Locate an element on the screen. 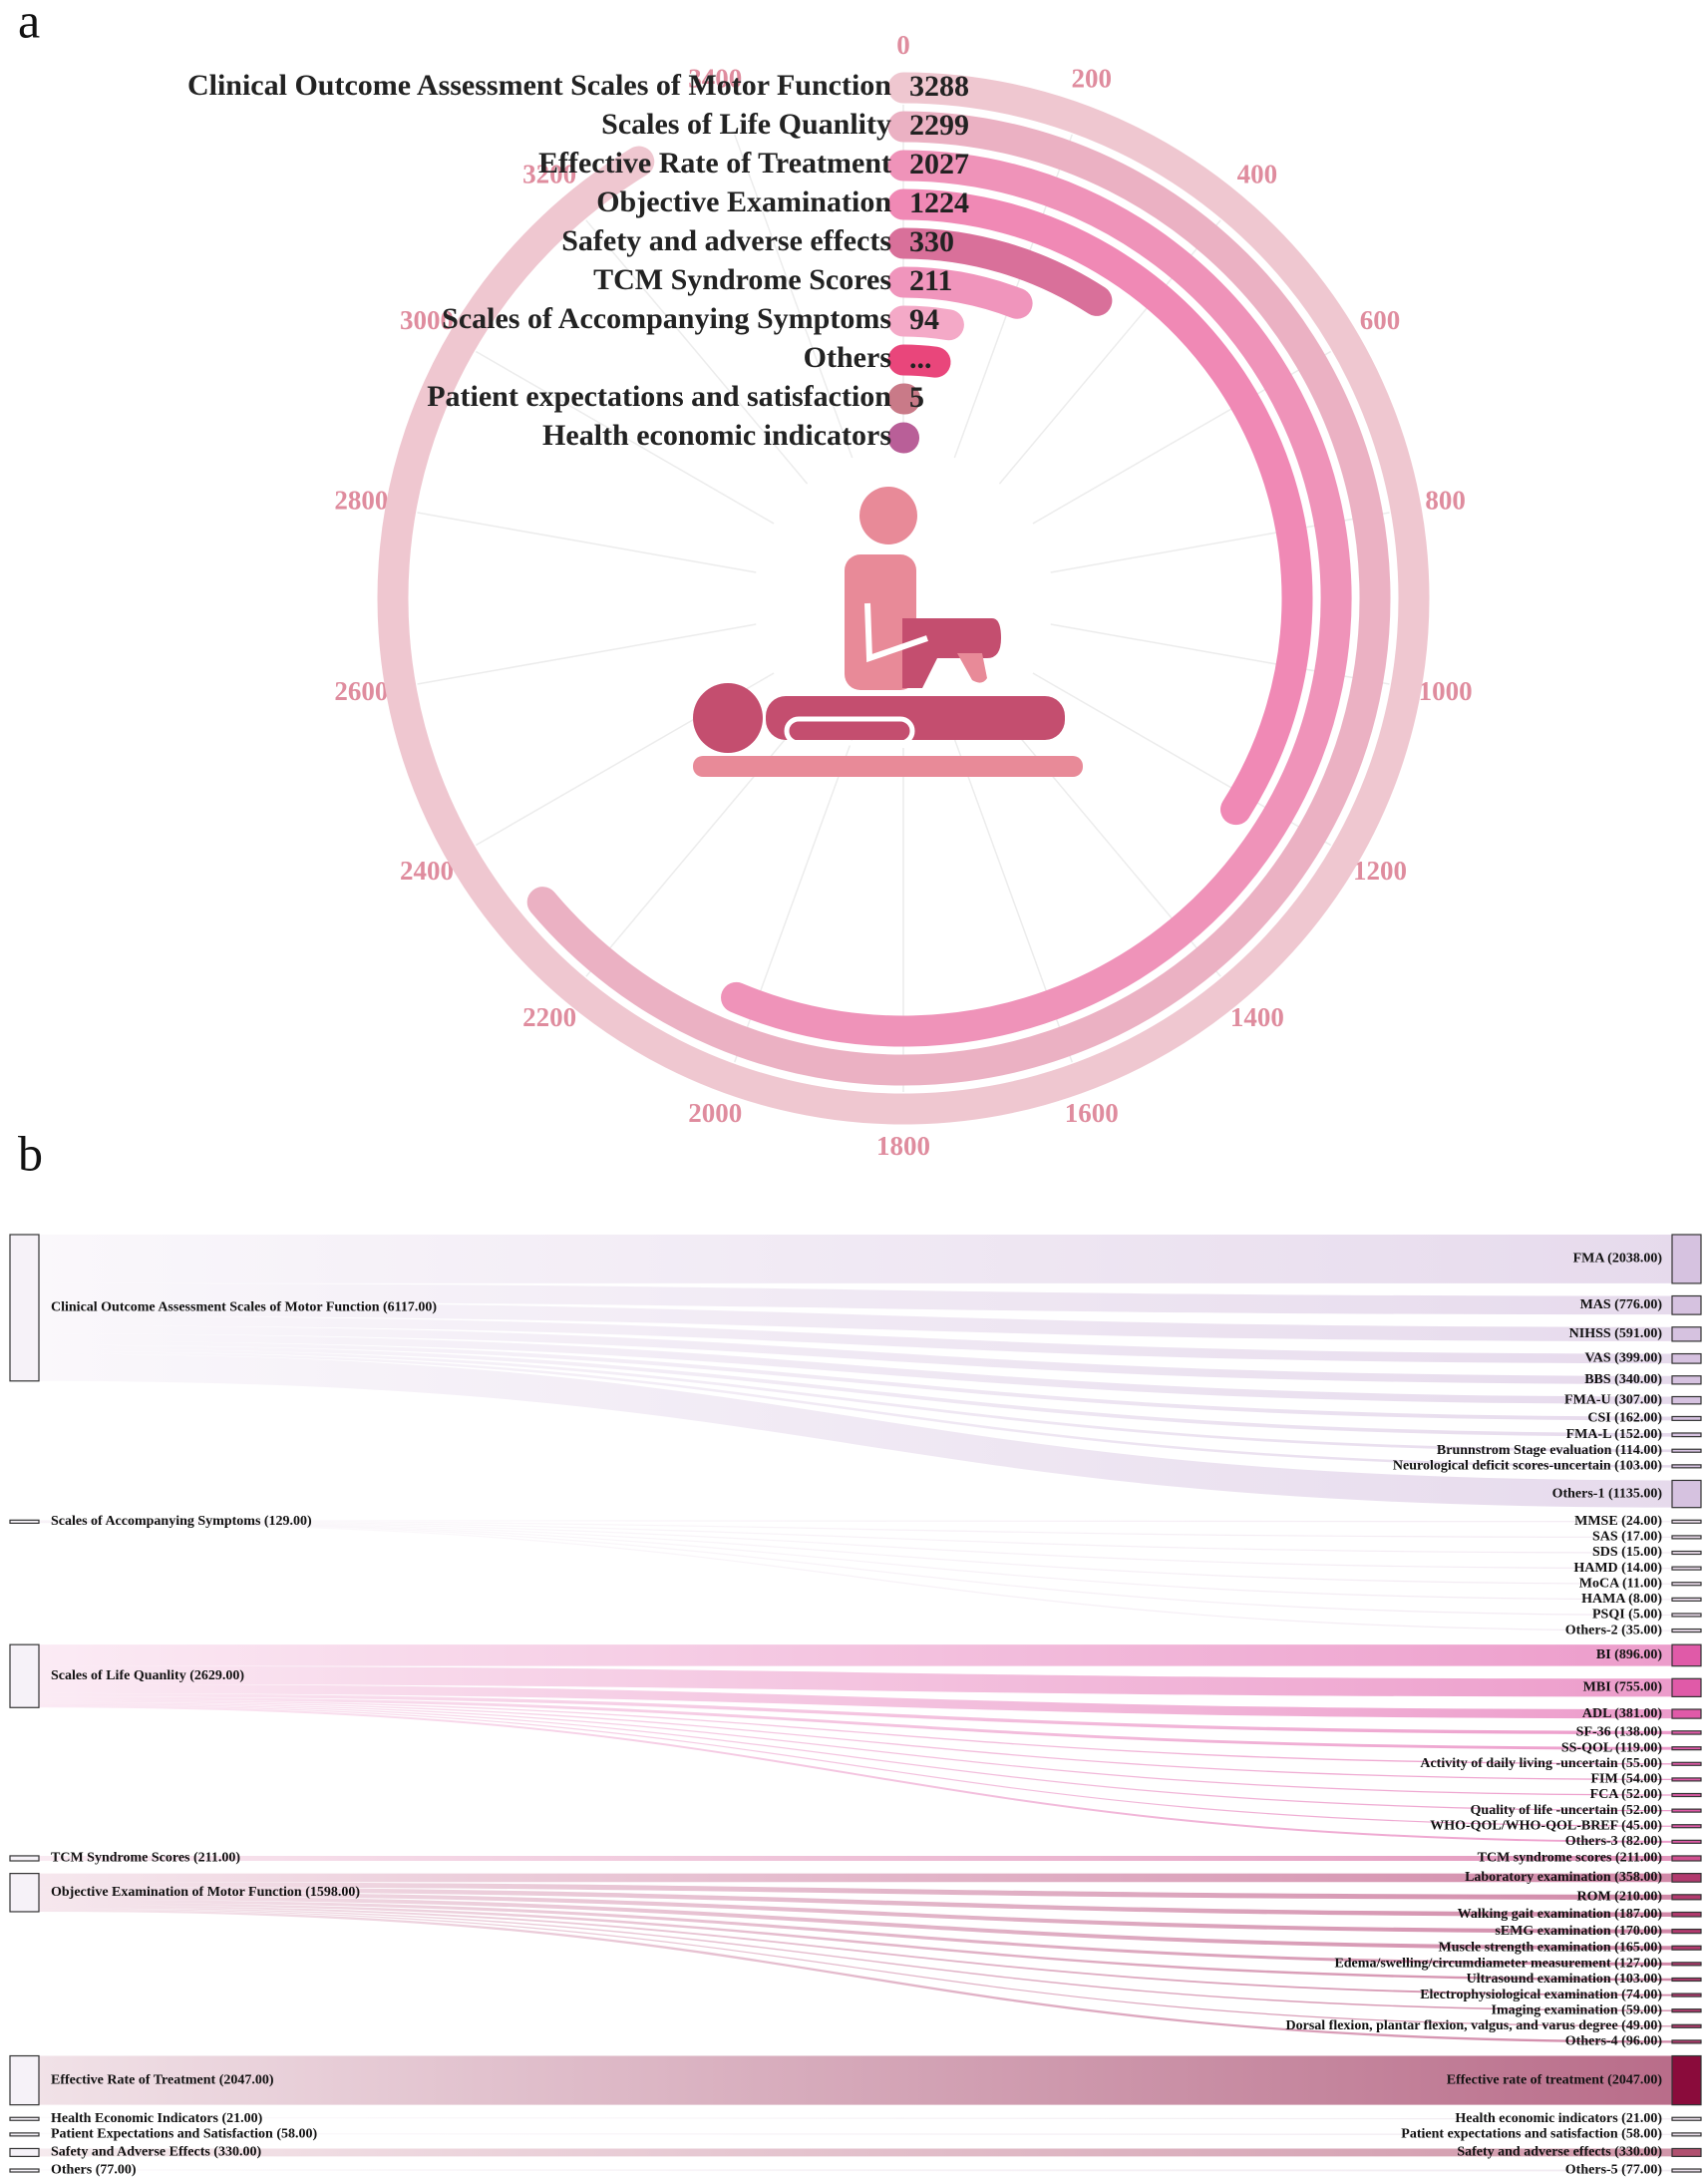 The width and height of the screenshot is (1708, 2177). panel-label: b is located at coordinates (31, 1153).